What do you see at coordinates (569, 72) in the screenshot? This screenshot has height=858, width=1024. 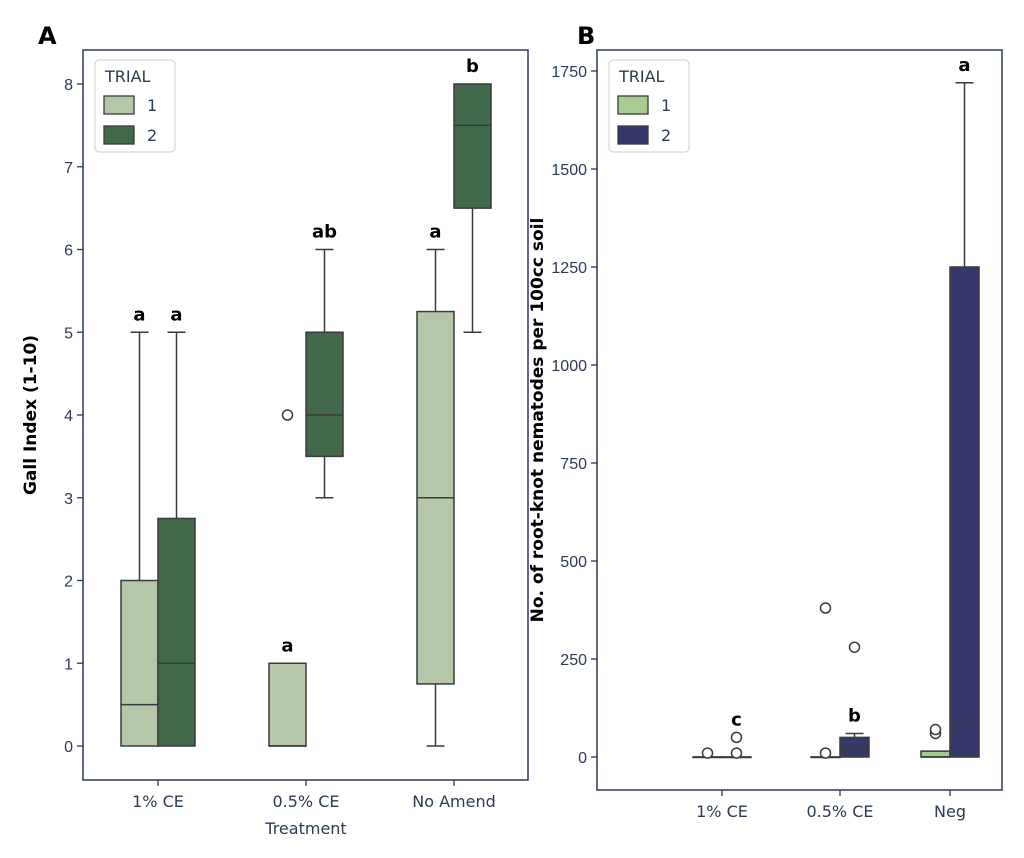 I see `y-tick-label: 1750` at bounding box center [569, 72].